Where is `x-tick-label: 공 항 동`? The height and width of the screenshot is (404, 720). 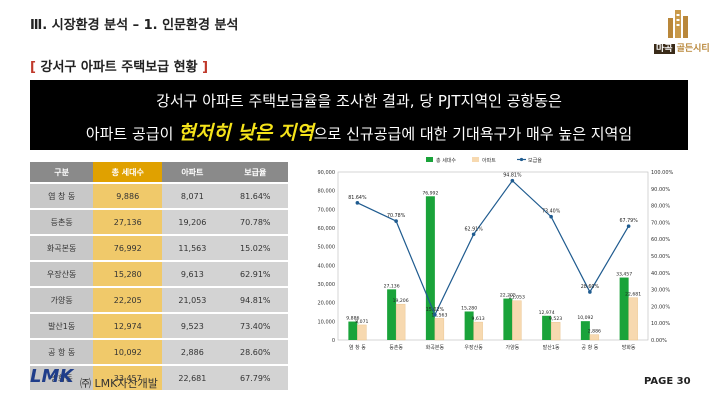 x-tick-label: 공 항 동 is located at coordinates (589, 347).